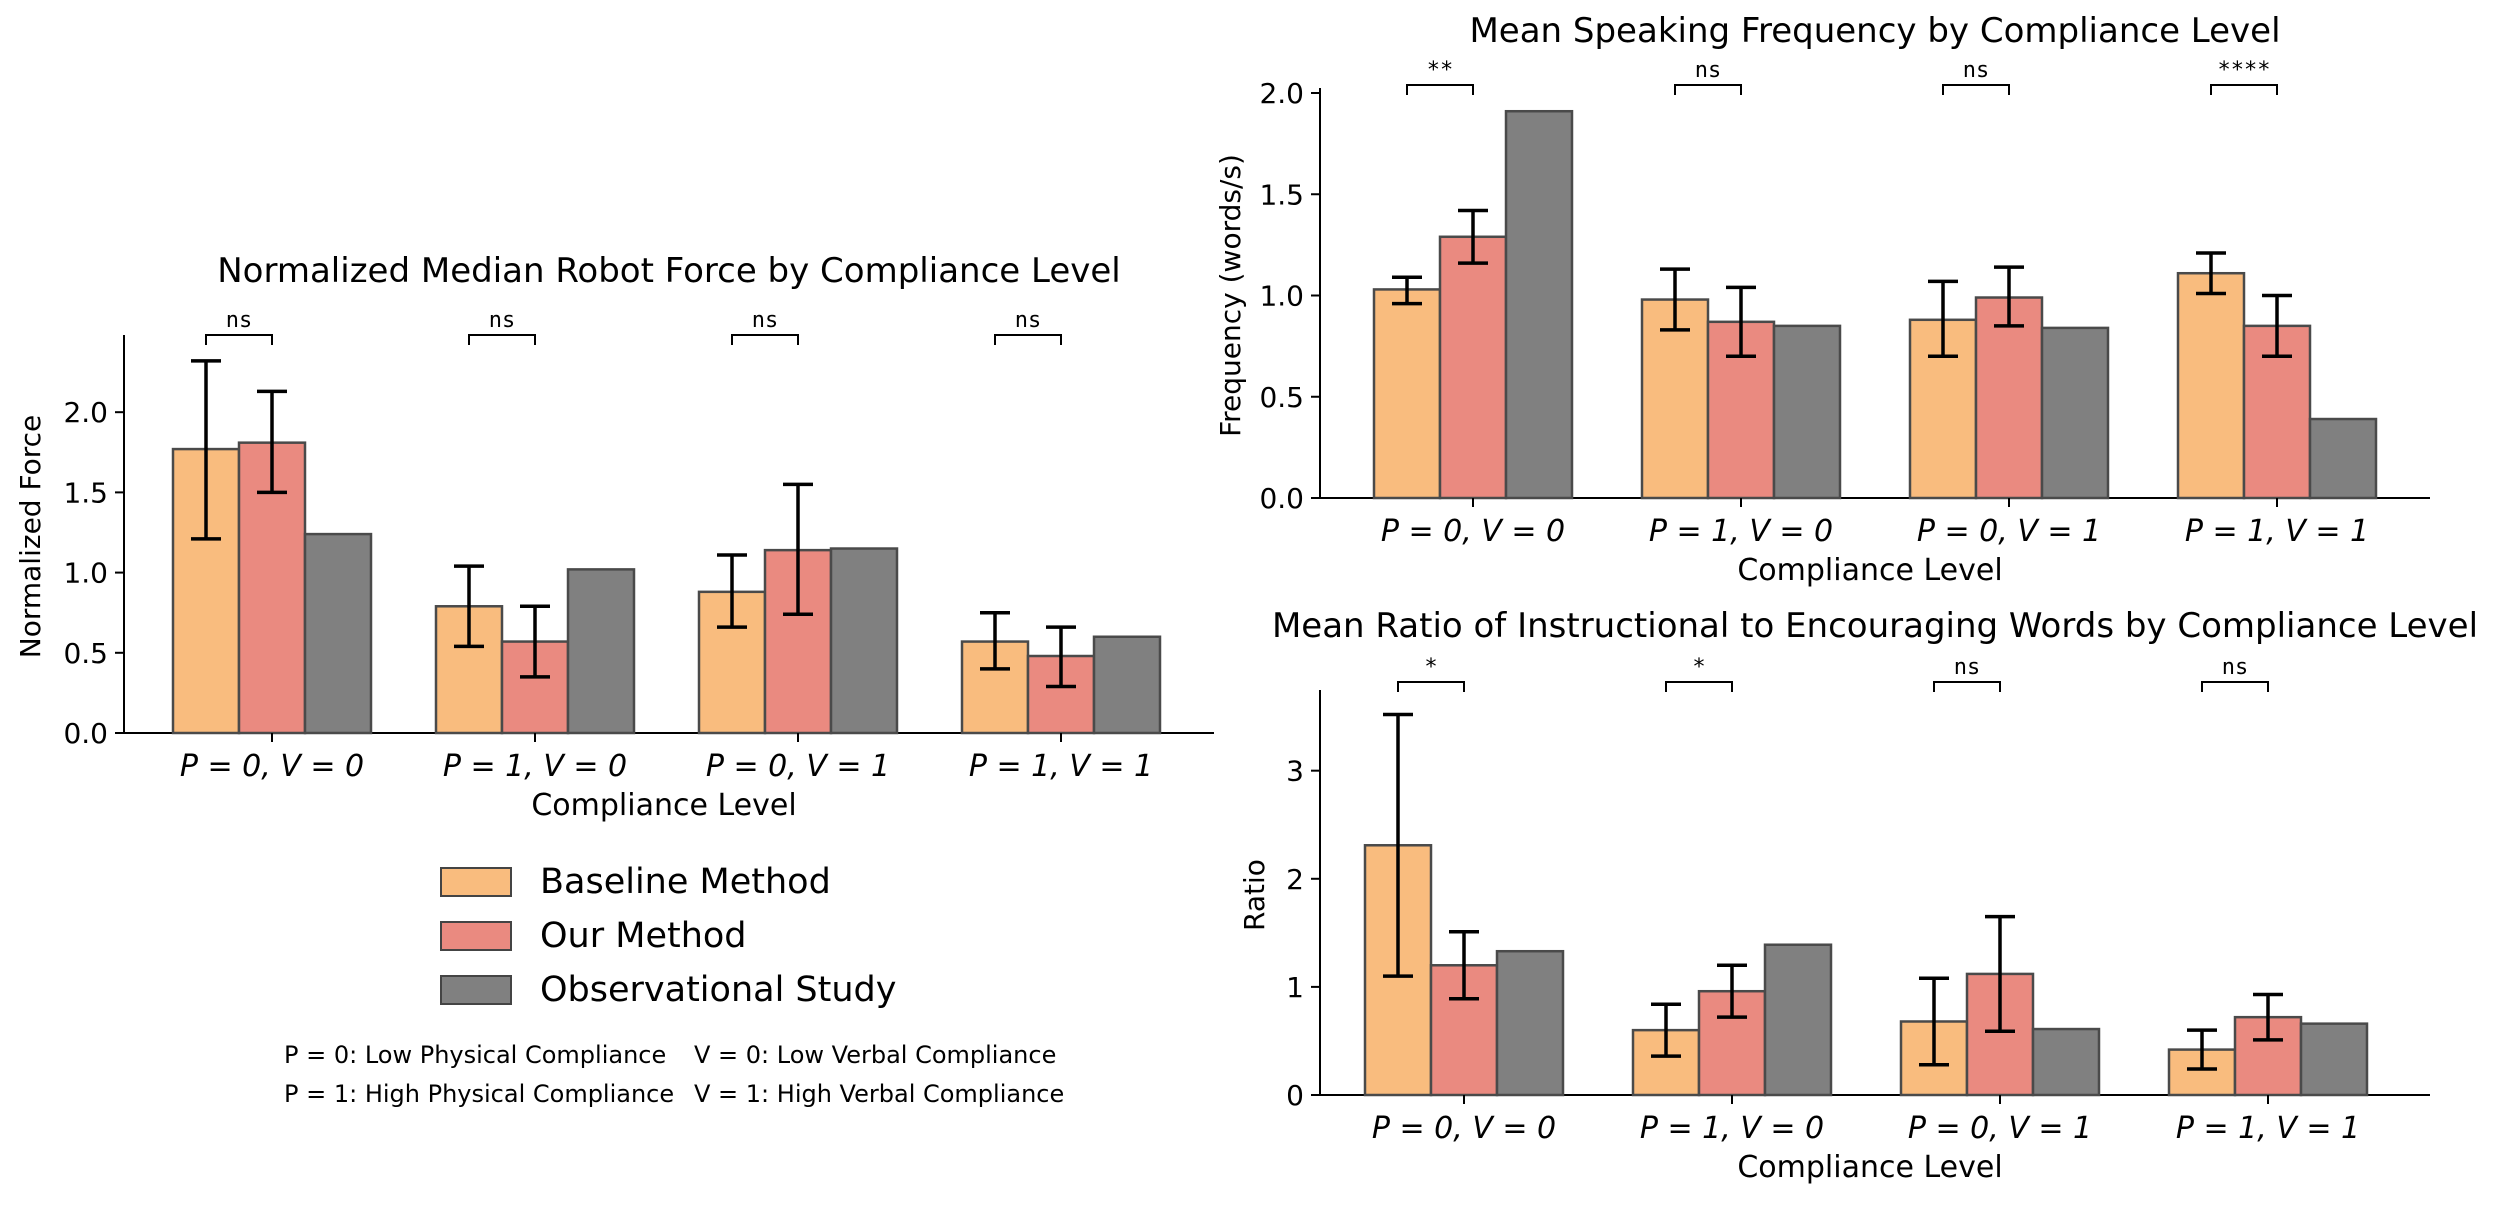  I want to click on significance-label: ****, so click(2244, 70).